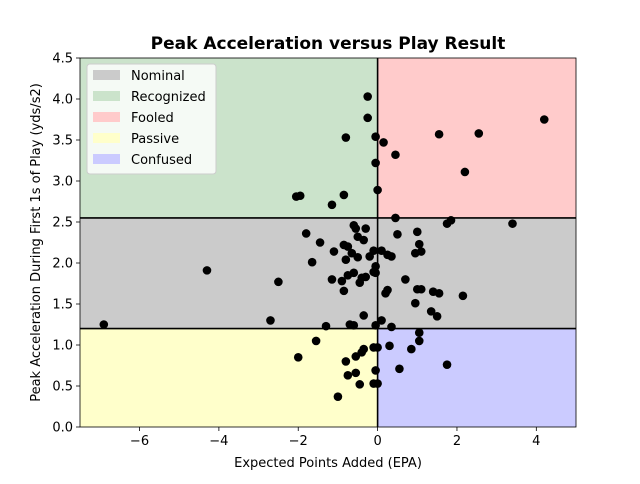 This screenshot has width=640, height=484. I want to click on legend-swatch-confused, so click(106, 159).